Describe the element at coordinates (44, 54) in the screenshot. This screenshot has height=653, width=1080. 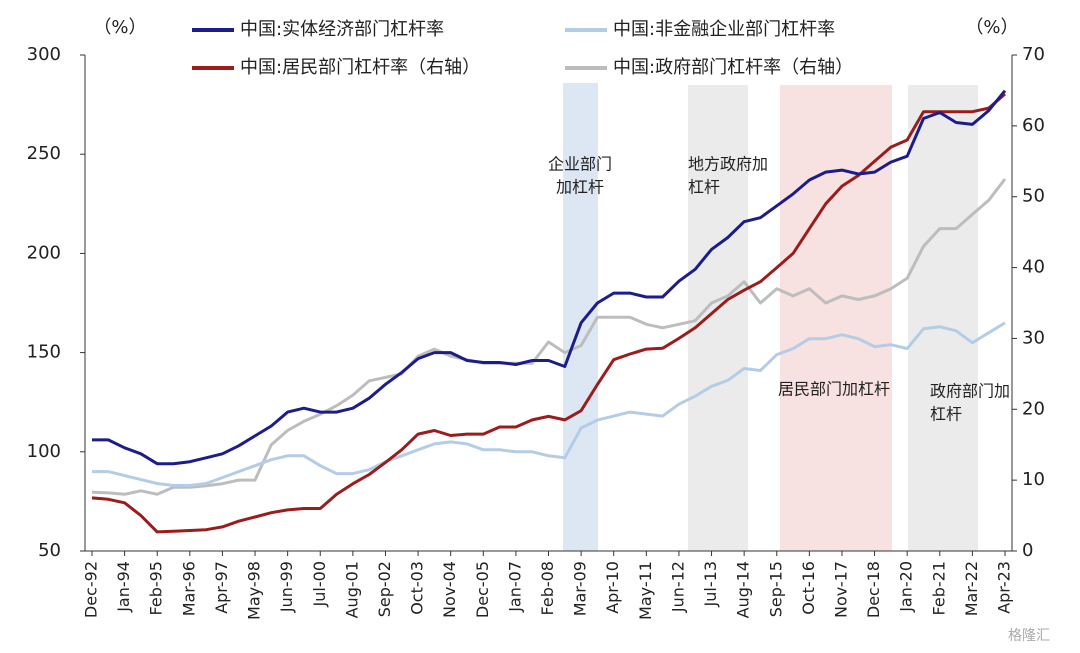
I see `y-tick-label: 300` at that location.